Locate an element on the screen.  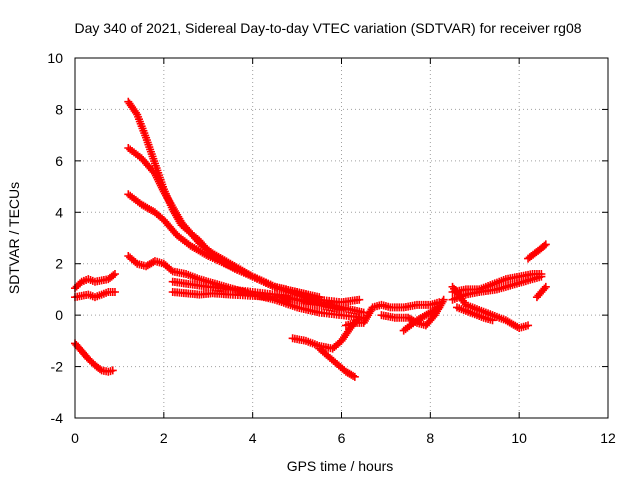
x-tick-label: 6 is located at coordinates (342, 438).